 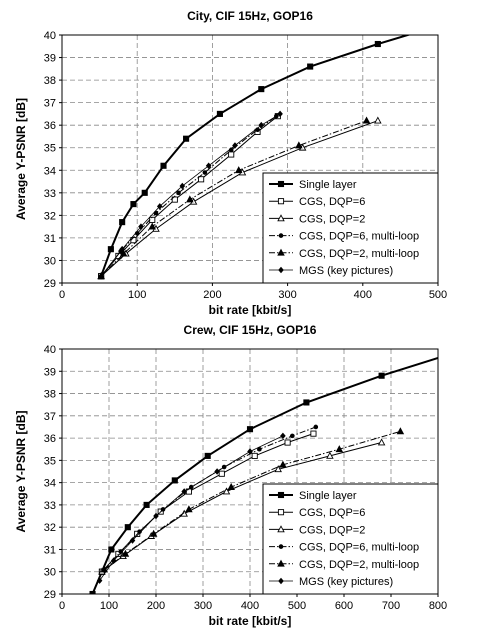 I want to click on x-tick-label: 800, so click(x=438, y=606).